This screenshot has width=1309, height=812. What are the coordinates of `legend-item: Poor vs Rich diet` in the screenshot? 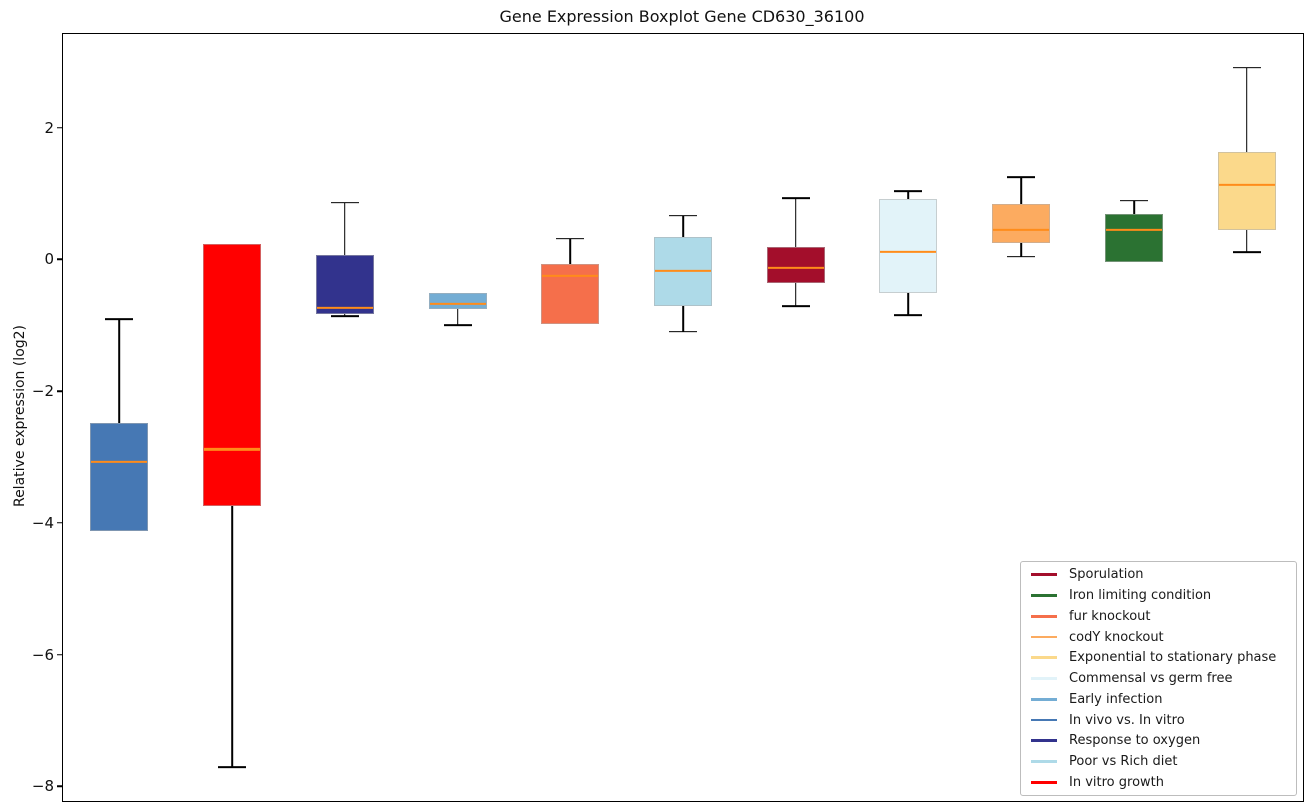 It's located at (1158, 762).